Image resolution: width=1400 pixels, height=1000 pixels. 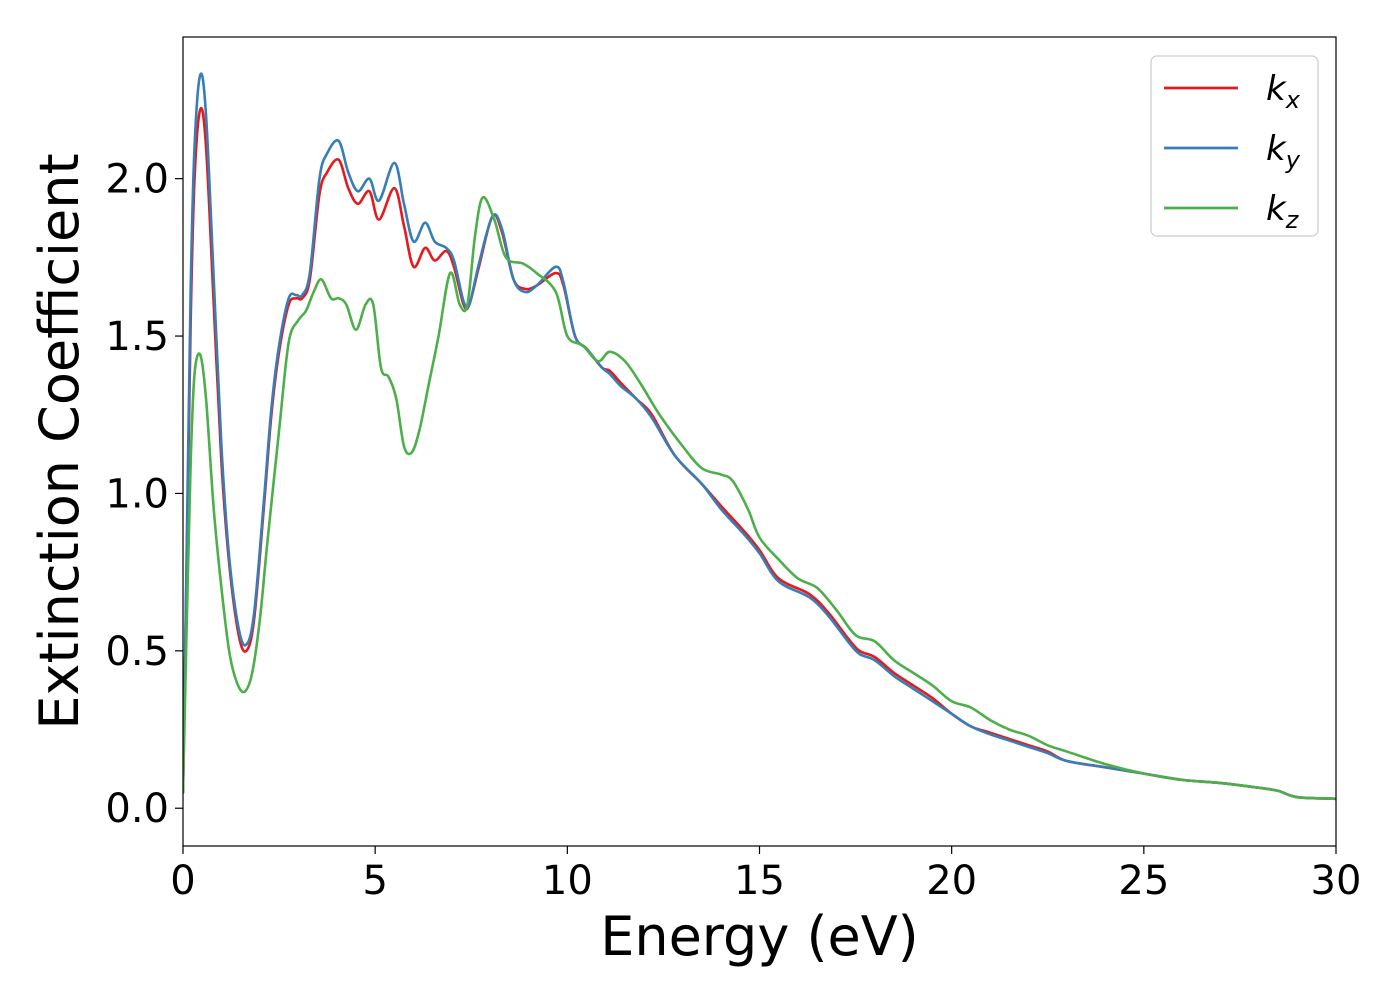 I want to click on y-tick-label: 2.0, so click(x=137, y=180).